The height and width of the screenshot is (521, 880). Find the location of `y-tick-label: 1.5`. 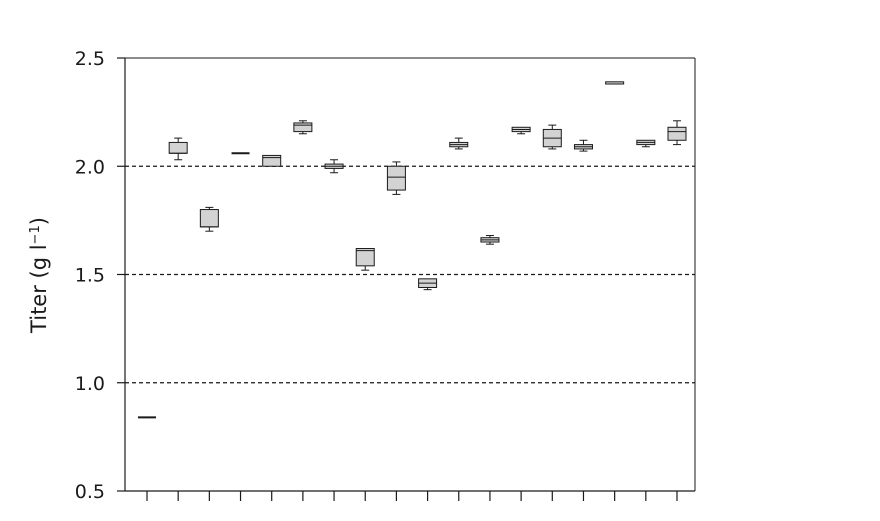

y-tick-label: 1.5 is located at coordinates (90, 276).